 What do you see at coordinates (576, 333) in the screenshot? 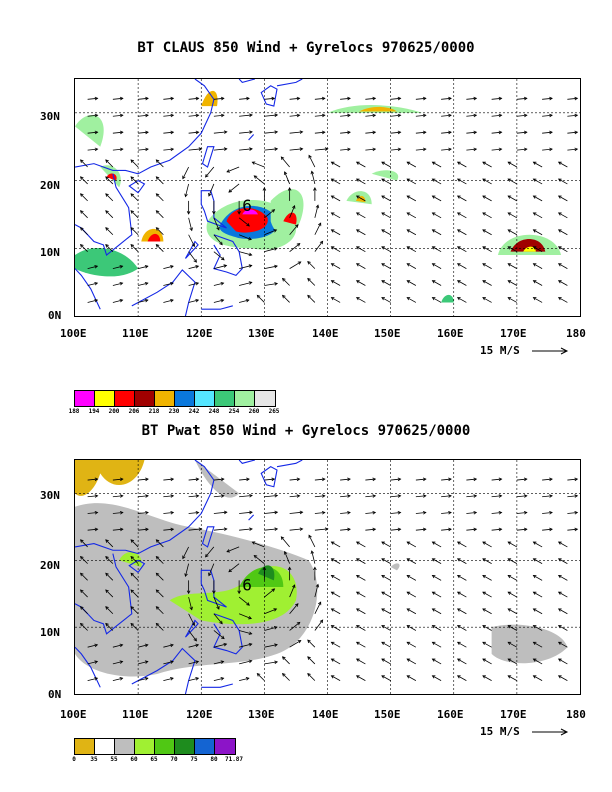
I see `claus-lon-label: 180` at bounding box center [576, 333].